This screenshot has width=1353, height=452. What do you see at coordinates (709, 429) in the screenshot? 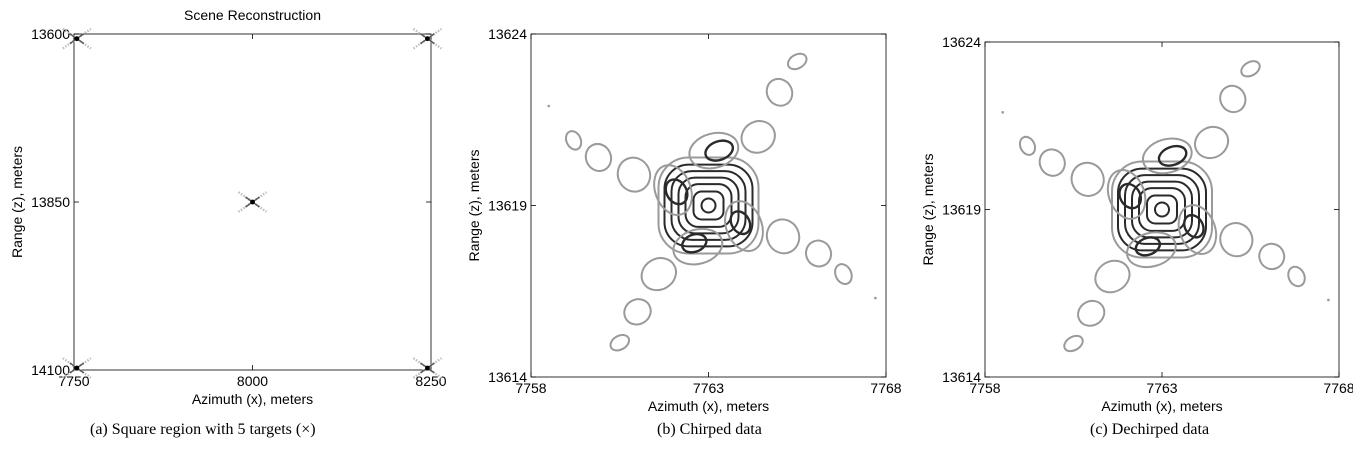
I see `caption-b: (b) Chirped data` at bounding box center [709, 429].